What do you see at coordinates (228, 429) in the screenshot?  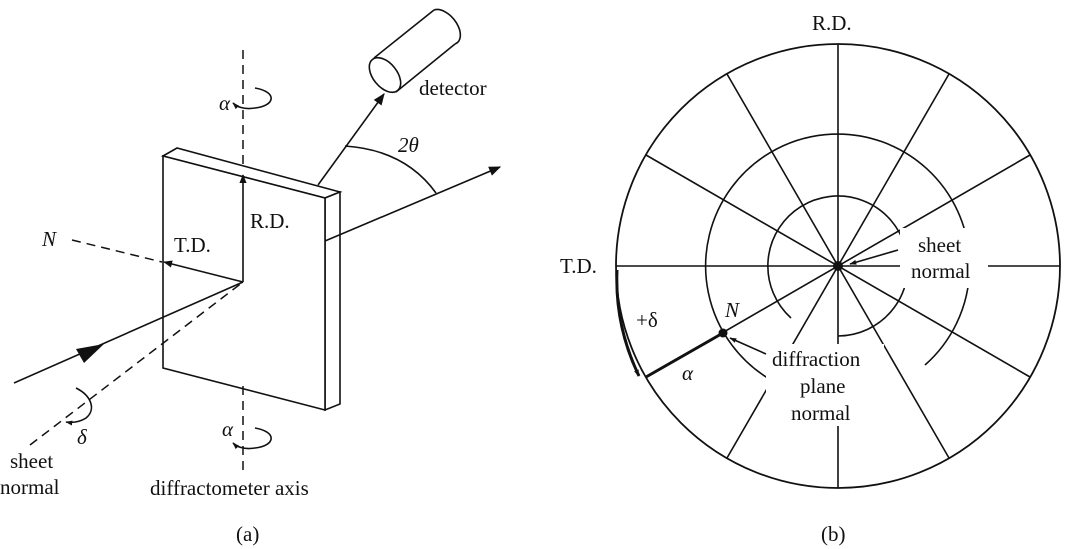 I see `alpha-bottom-label: α` at bounding box center [228, 429].